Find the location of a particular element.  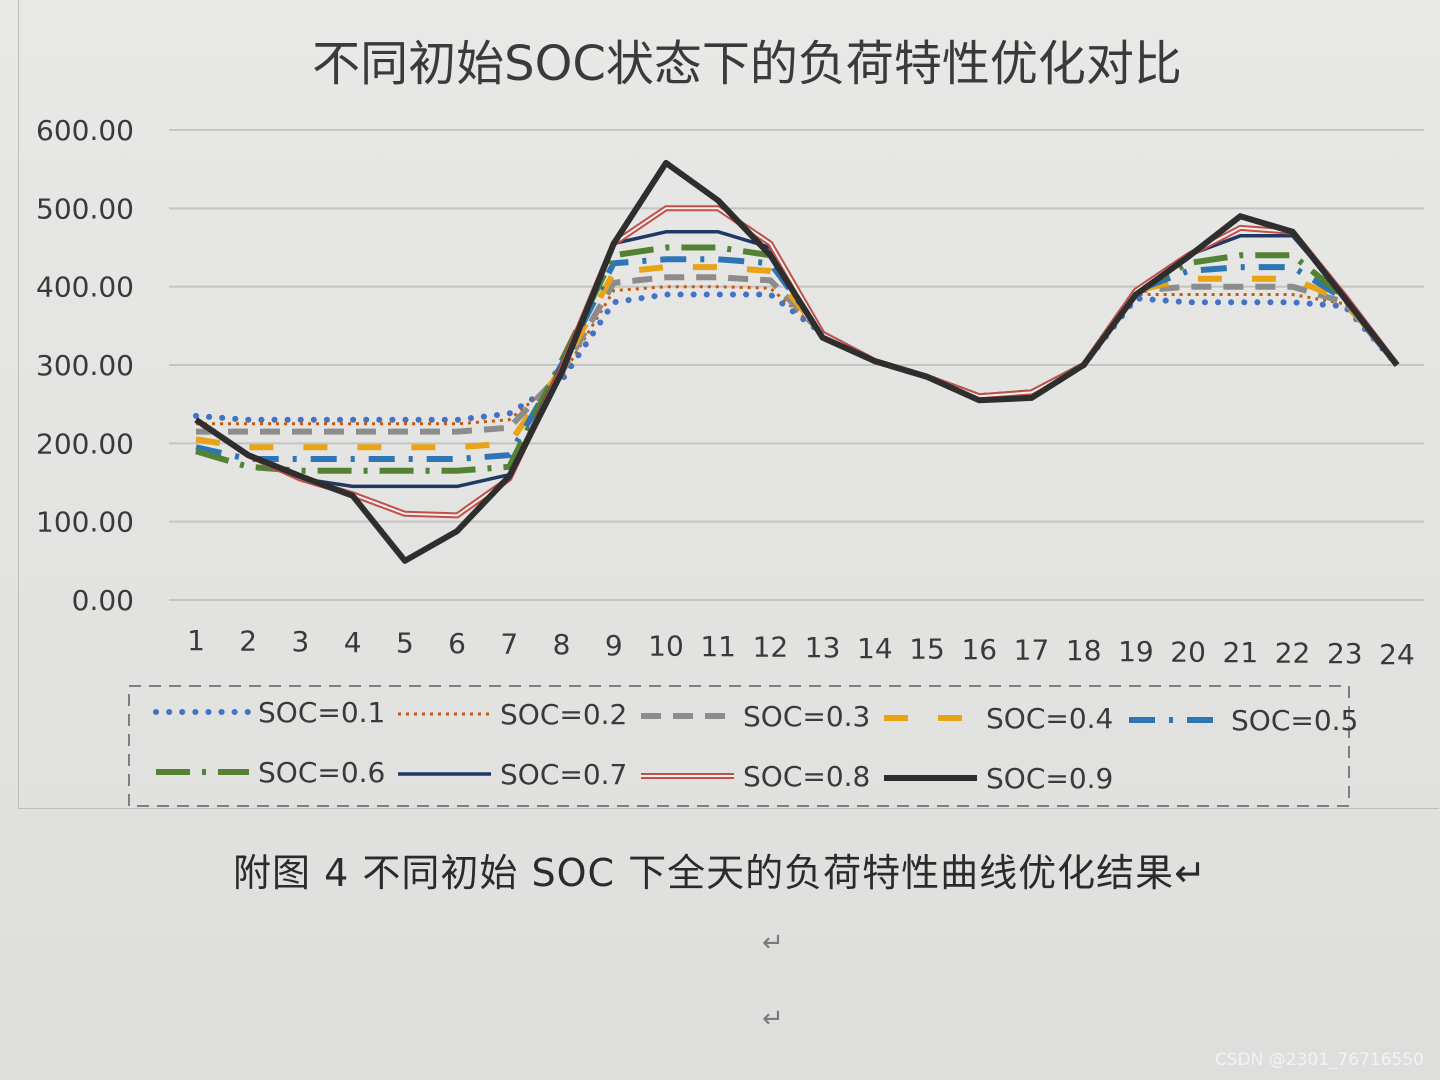

chart-title: 不同初始SOC状态下的负荷特性优化对比 is located at coordinates (747, 64).